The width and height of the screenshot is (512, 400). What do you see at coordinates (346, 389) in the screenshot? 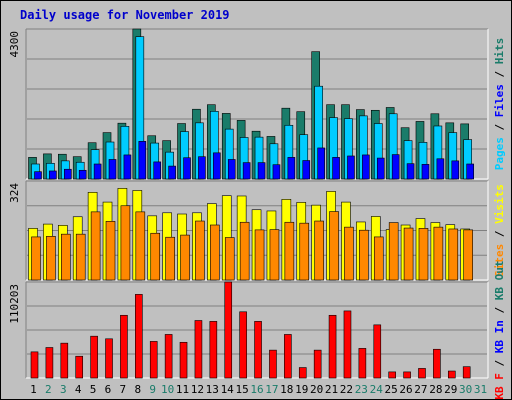
I see `x-tick-label: 22` at bounding box center [346, 389].